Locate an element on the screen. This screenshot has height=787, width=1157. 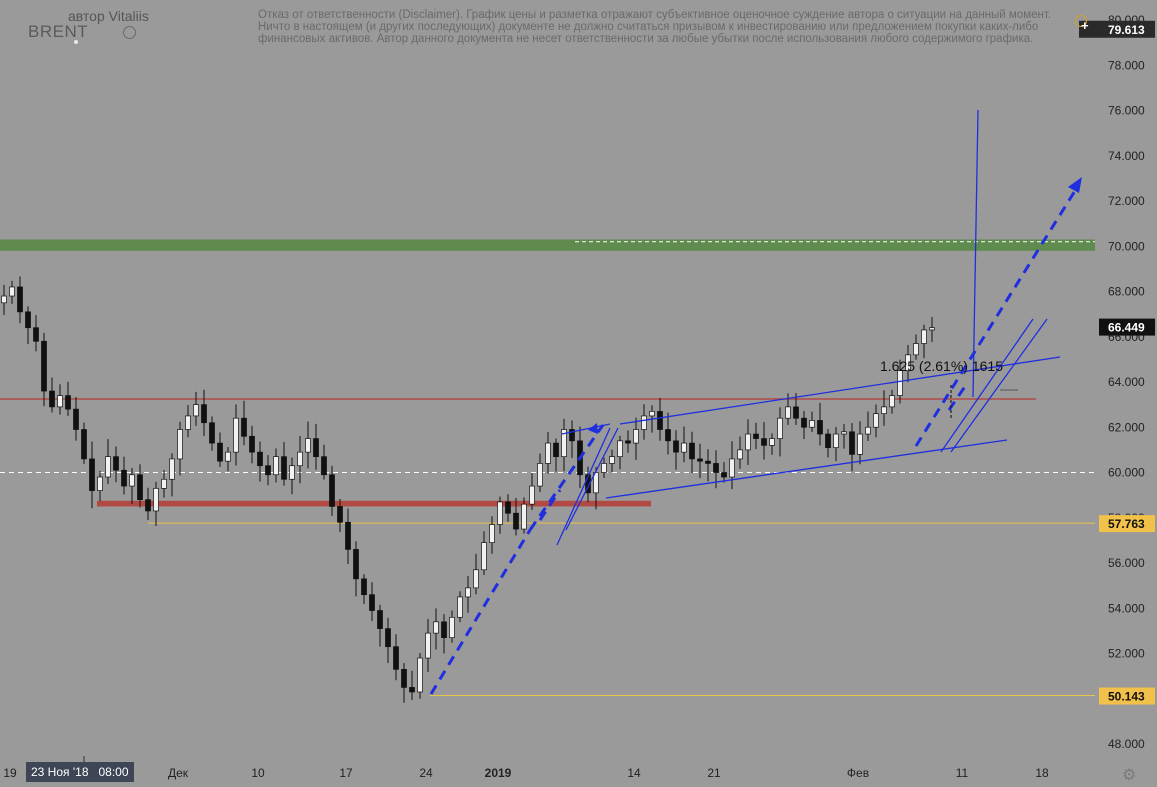
arrow-head-icon is located at coordinates (1075, 185).